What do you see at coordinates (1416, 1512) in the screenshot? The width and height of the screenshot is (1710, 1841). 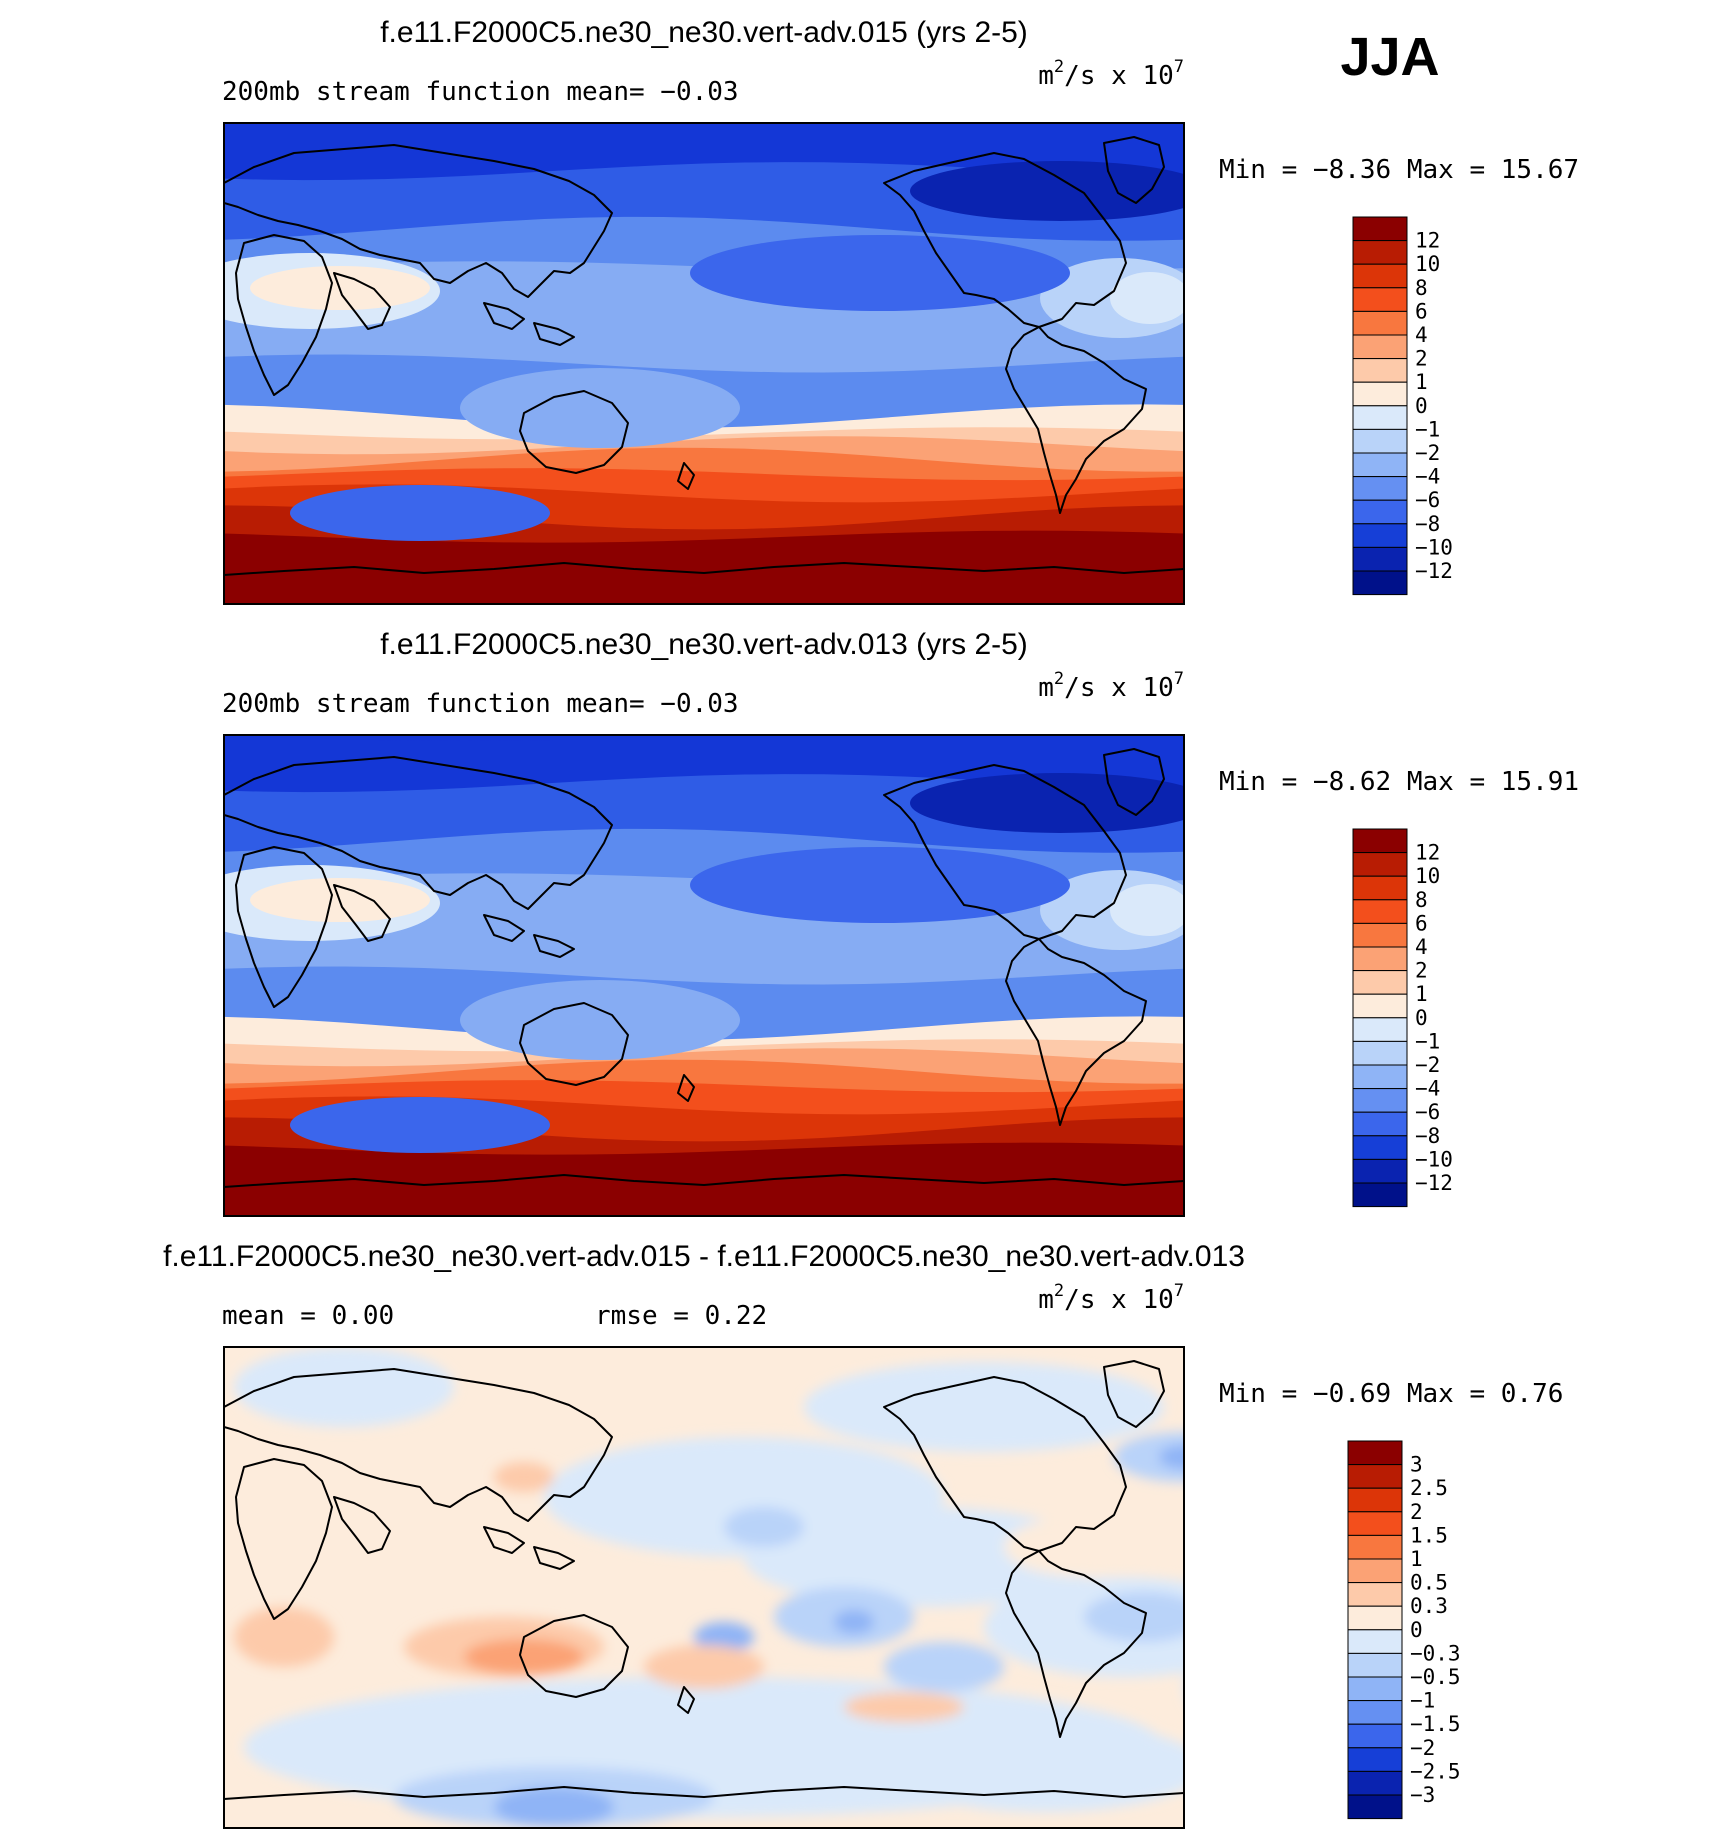 I see `colorbar-tick-label: 2` at bounding box center [1416, 1512].